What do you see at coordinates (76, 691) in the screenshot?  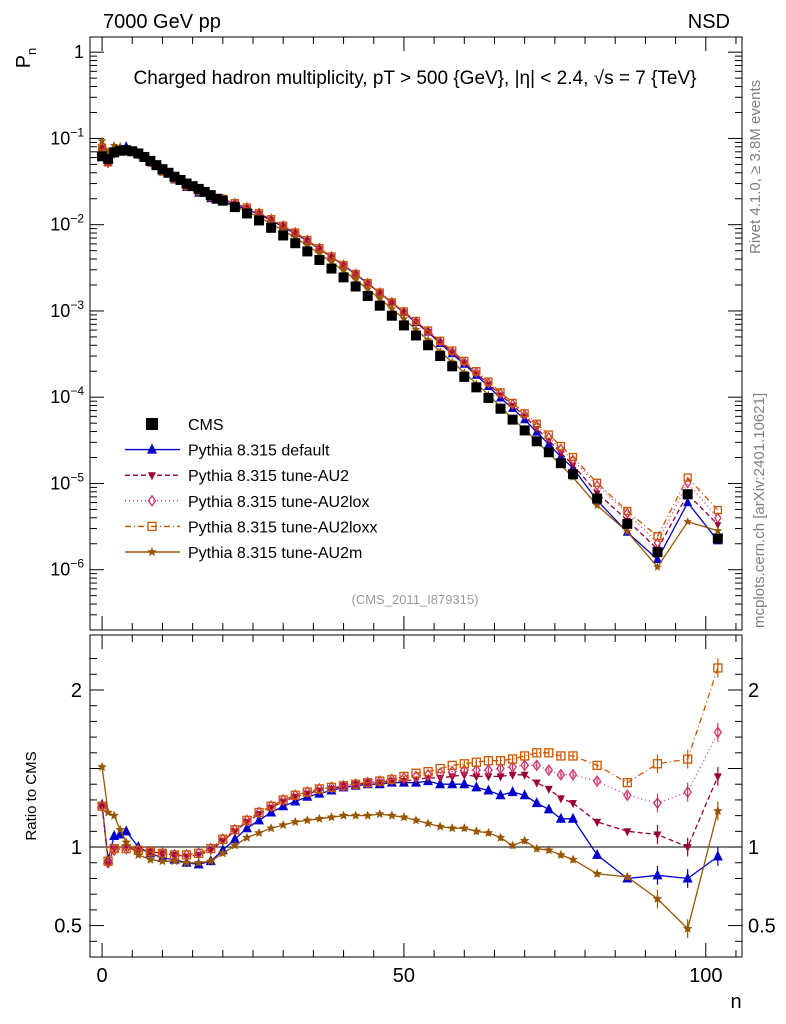 I see `ratio-tick-label: 2` at bounding box center [76, 691].